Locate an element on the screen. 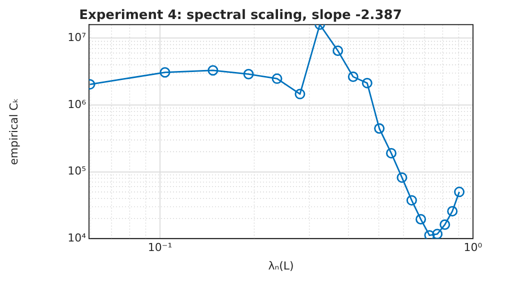 This screenshot has width=524, height=281. y-tick-label: 10⁷ is located at coordinates (77, 37).